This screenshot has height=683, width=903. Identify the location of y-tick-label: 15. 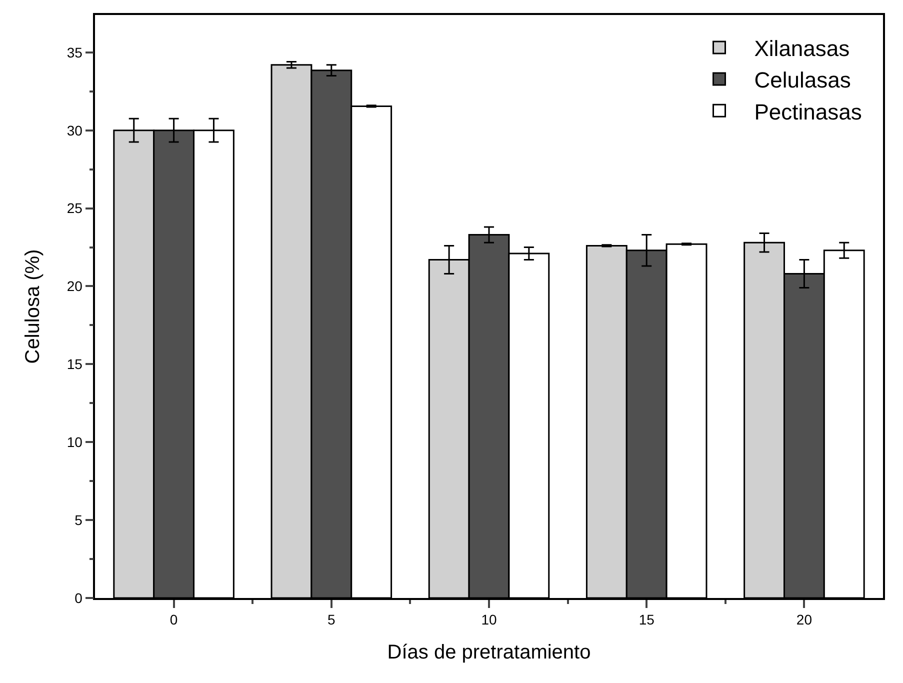
(74, 364).